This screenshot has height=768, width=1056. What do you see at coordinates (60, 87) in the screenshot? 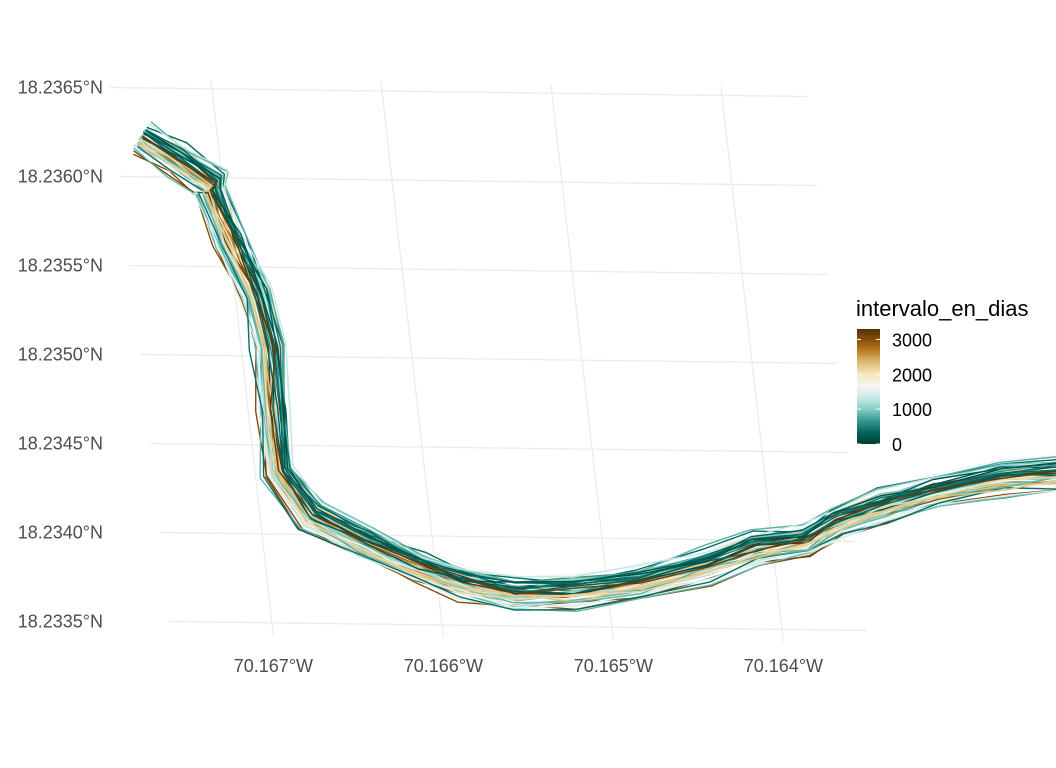
I see `y-tick-label-6: 18.2365°N` at bounding box center [60, 87].